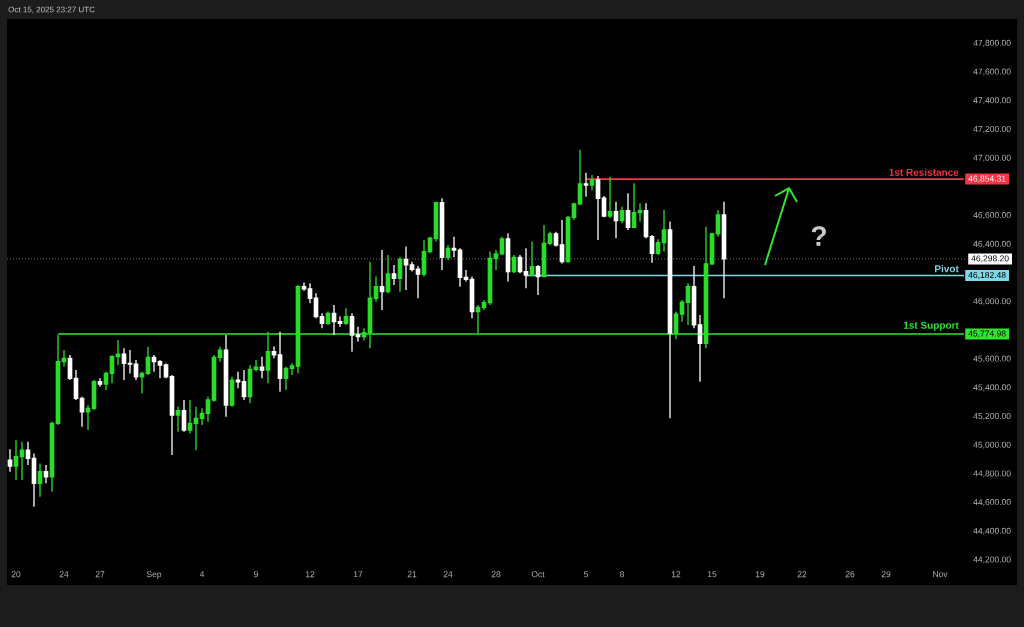 The height and width of the screenshot is (627, 1024). What do you see at coordinates (886, 574) in the screenshot?
I see `x-tick-label: 29` at bounding box center [886, 574].